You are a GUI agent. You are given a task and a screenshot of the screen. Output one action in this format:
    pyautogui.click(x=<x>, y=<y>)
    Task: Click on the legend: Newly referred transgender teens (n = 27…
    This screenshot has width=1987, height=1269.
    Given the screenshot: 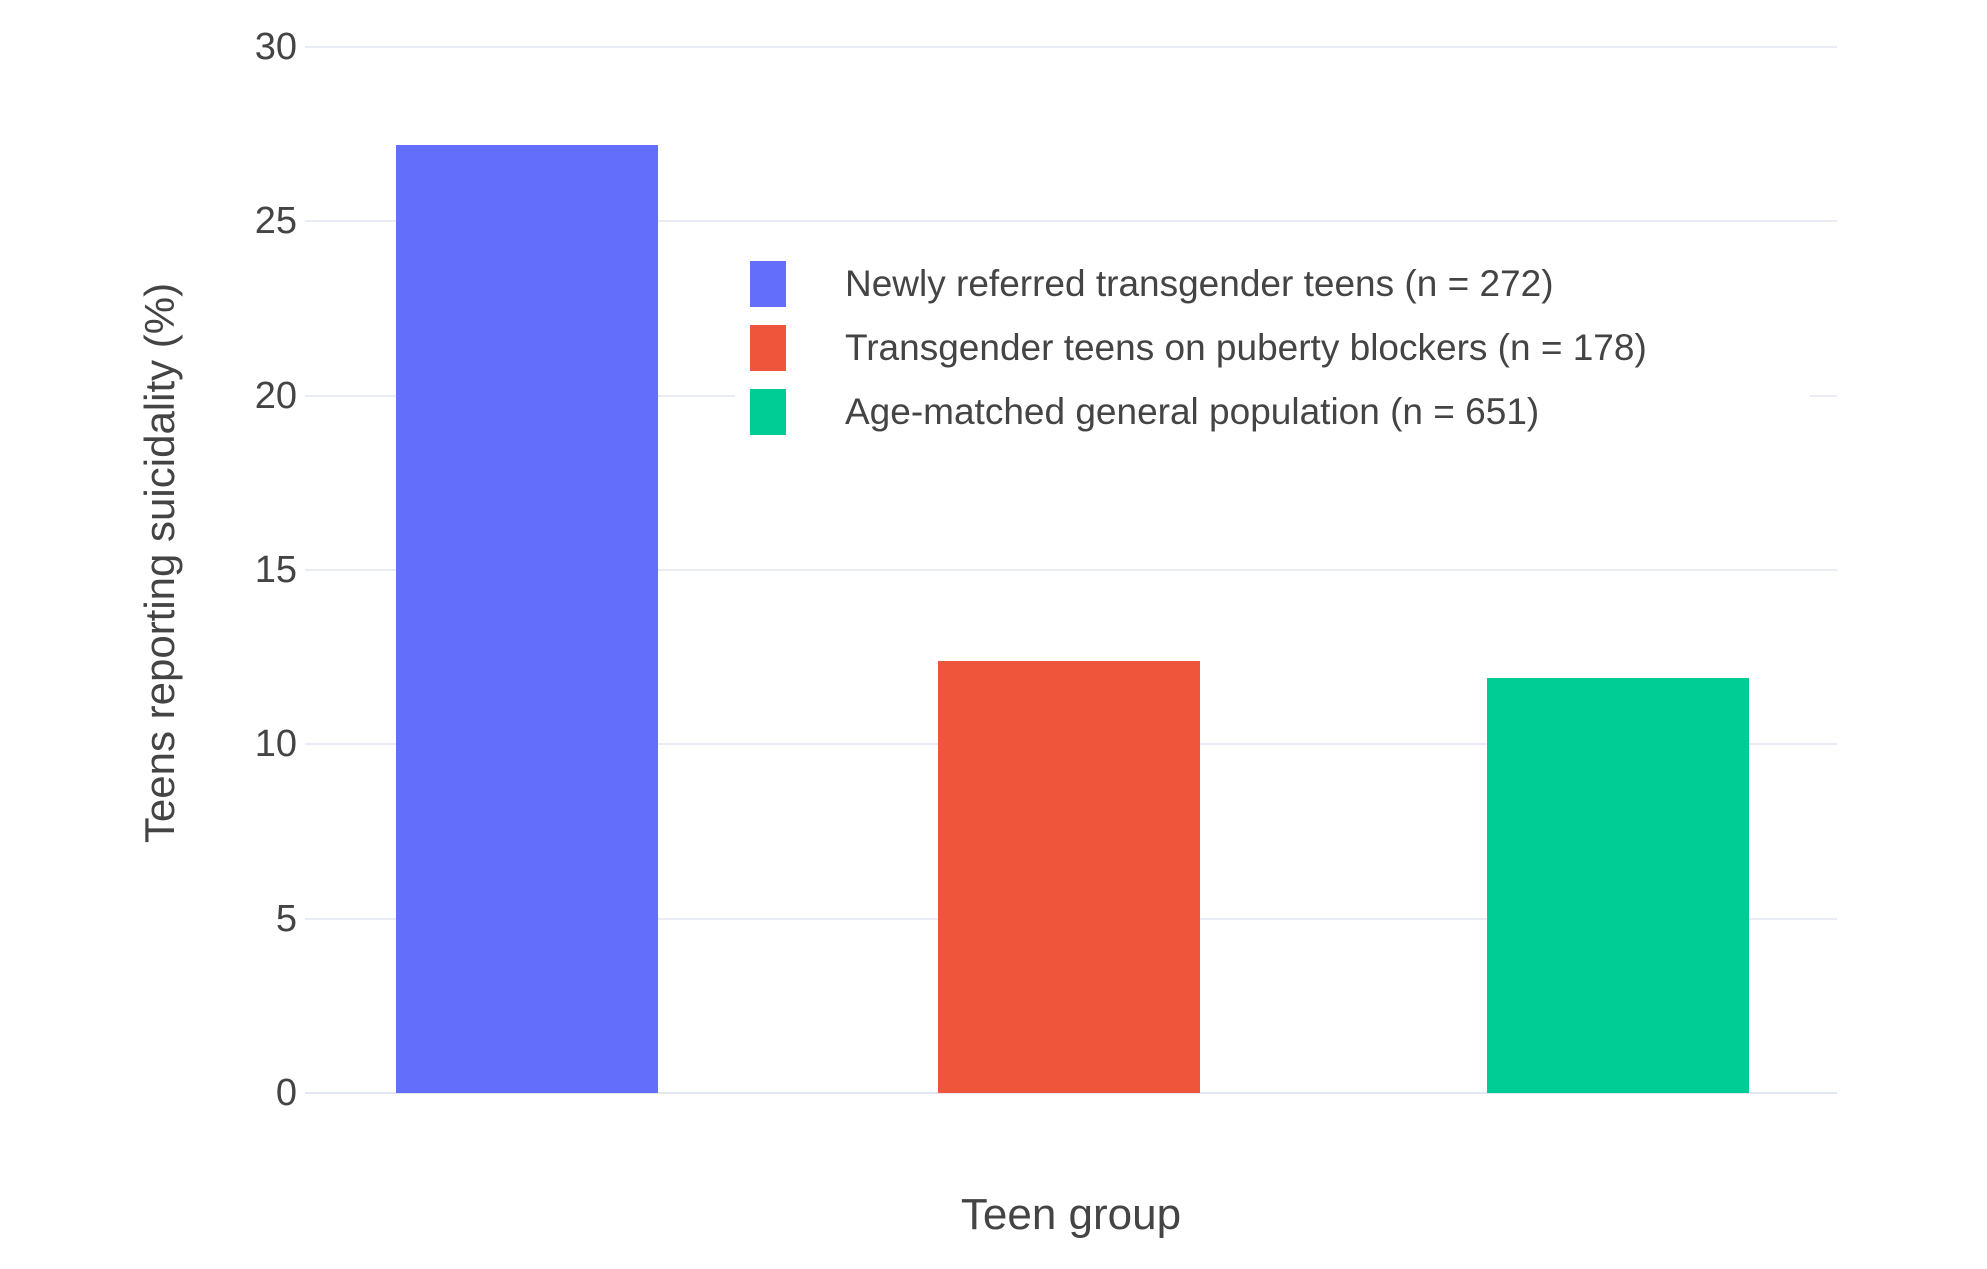 What is the action you would take?
    pyautogui.click(x=1272, y=346)
    